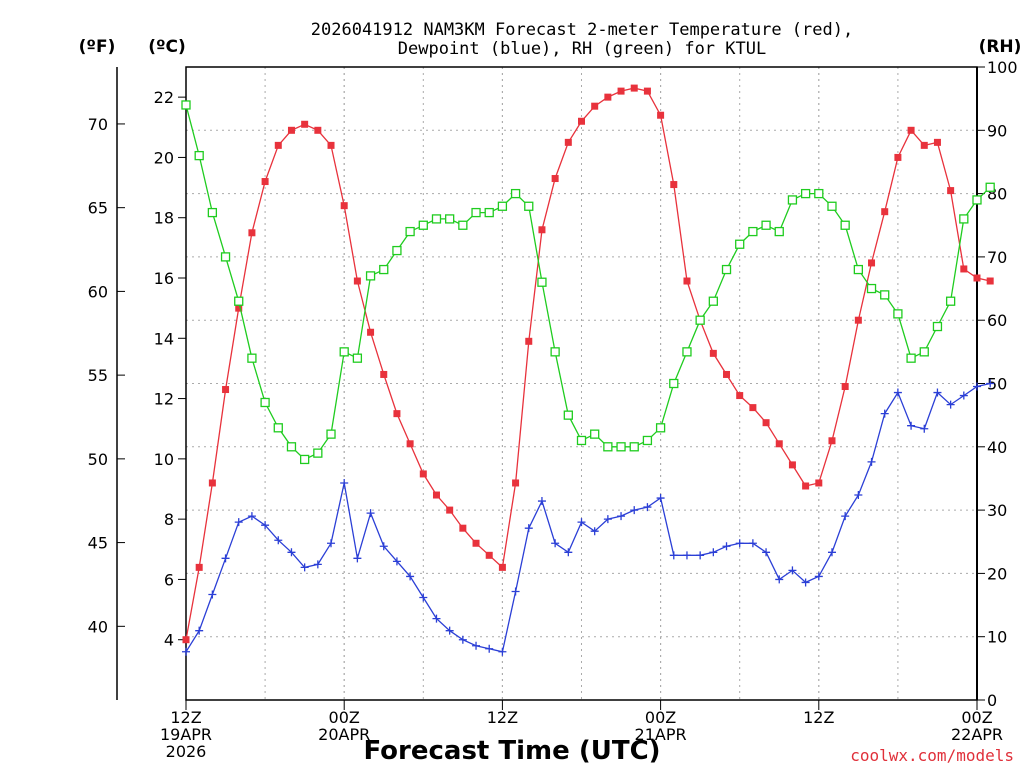 The image size is (1024, 768). I want to click on rh-tick-label: 50, so click(997, 384).